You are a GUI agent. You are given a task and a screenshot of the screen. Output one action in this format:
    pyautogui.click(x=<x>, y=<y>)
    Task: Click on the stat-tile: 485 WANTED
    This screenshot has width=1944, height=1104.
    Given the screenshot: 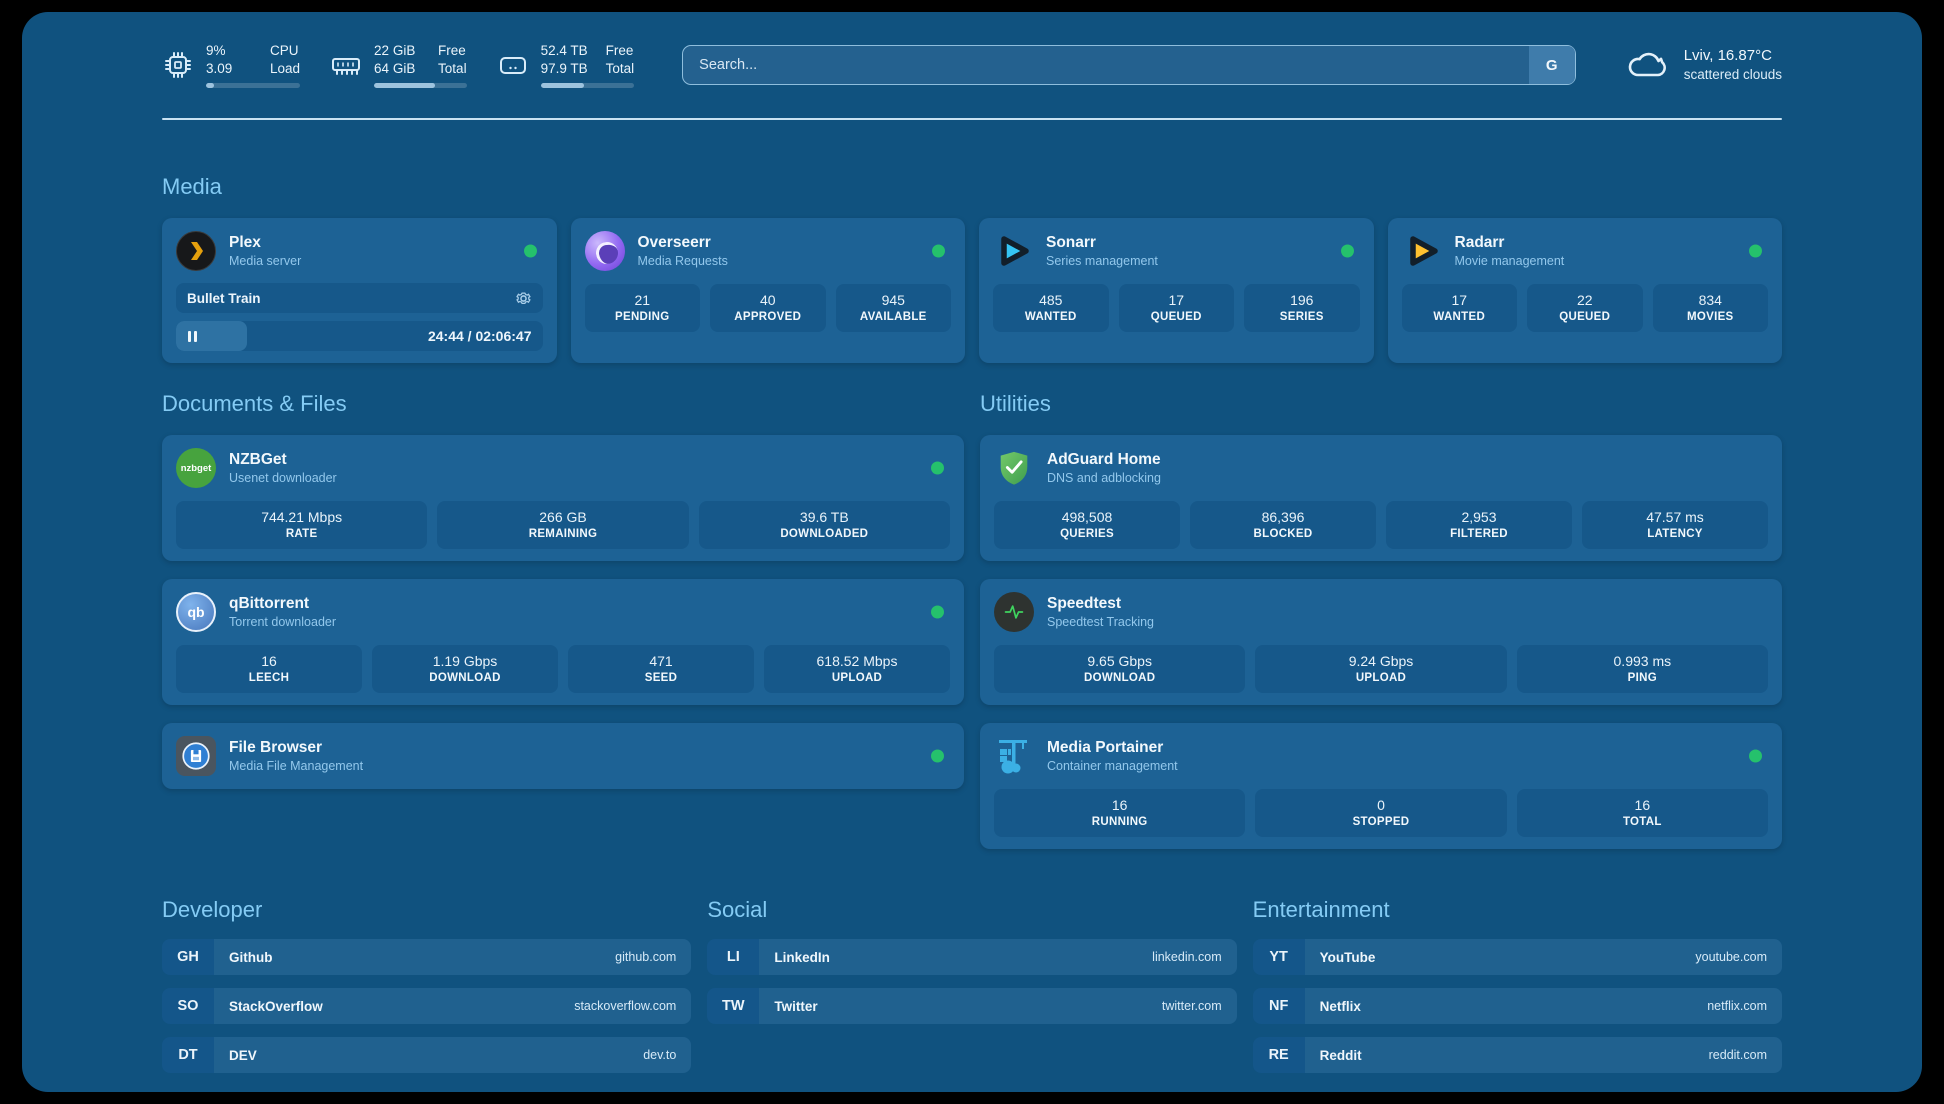 What is the action you would take?
    pyautogui.click(x=1051, y=308)
    